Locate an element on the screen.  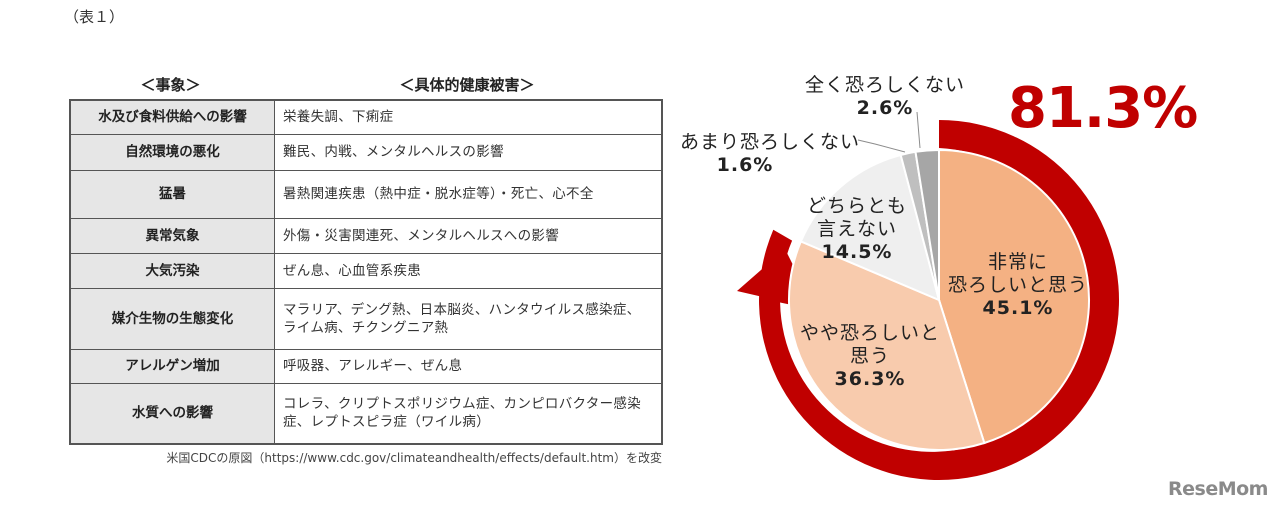
label-text: どちらとも is located at coordinates (856, 206).